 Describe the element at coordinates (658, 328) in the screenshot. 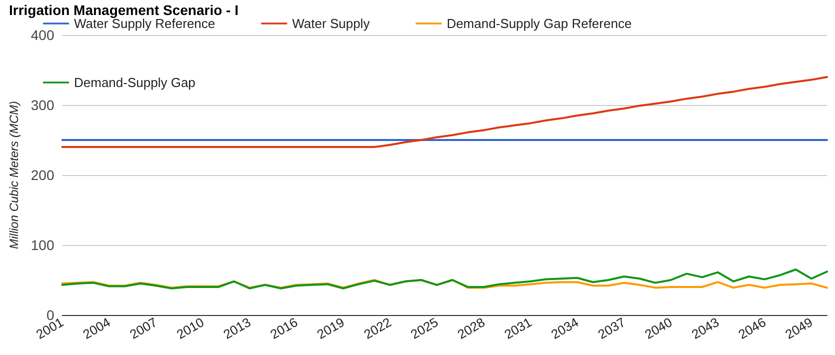

I see `x-tick-label: 2040` at that location.